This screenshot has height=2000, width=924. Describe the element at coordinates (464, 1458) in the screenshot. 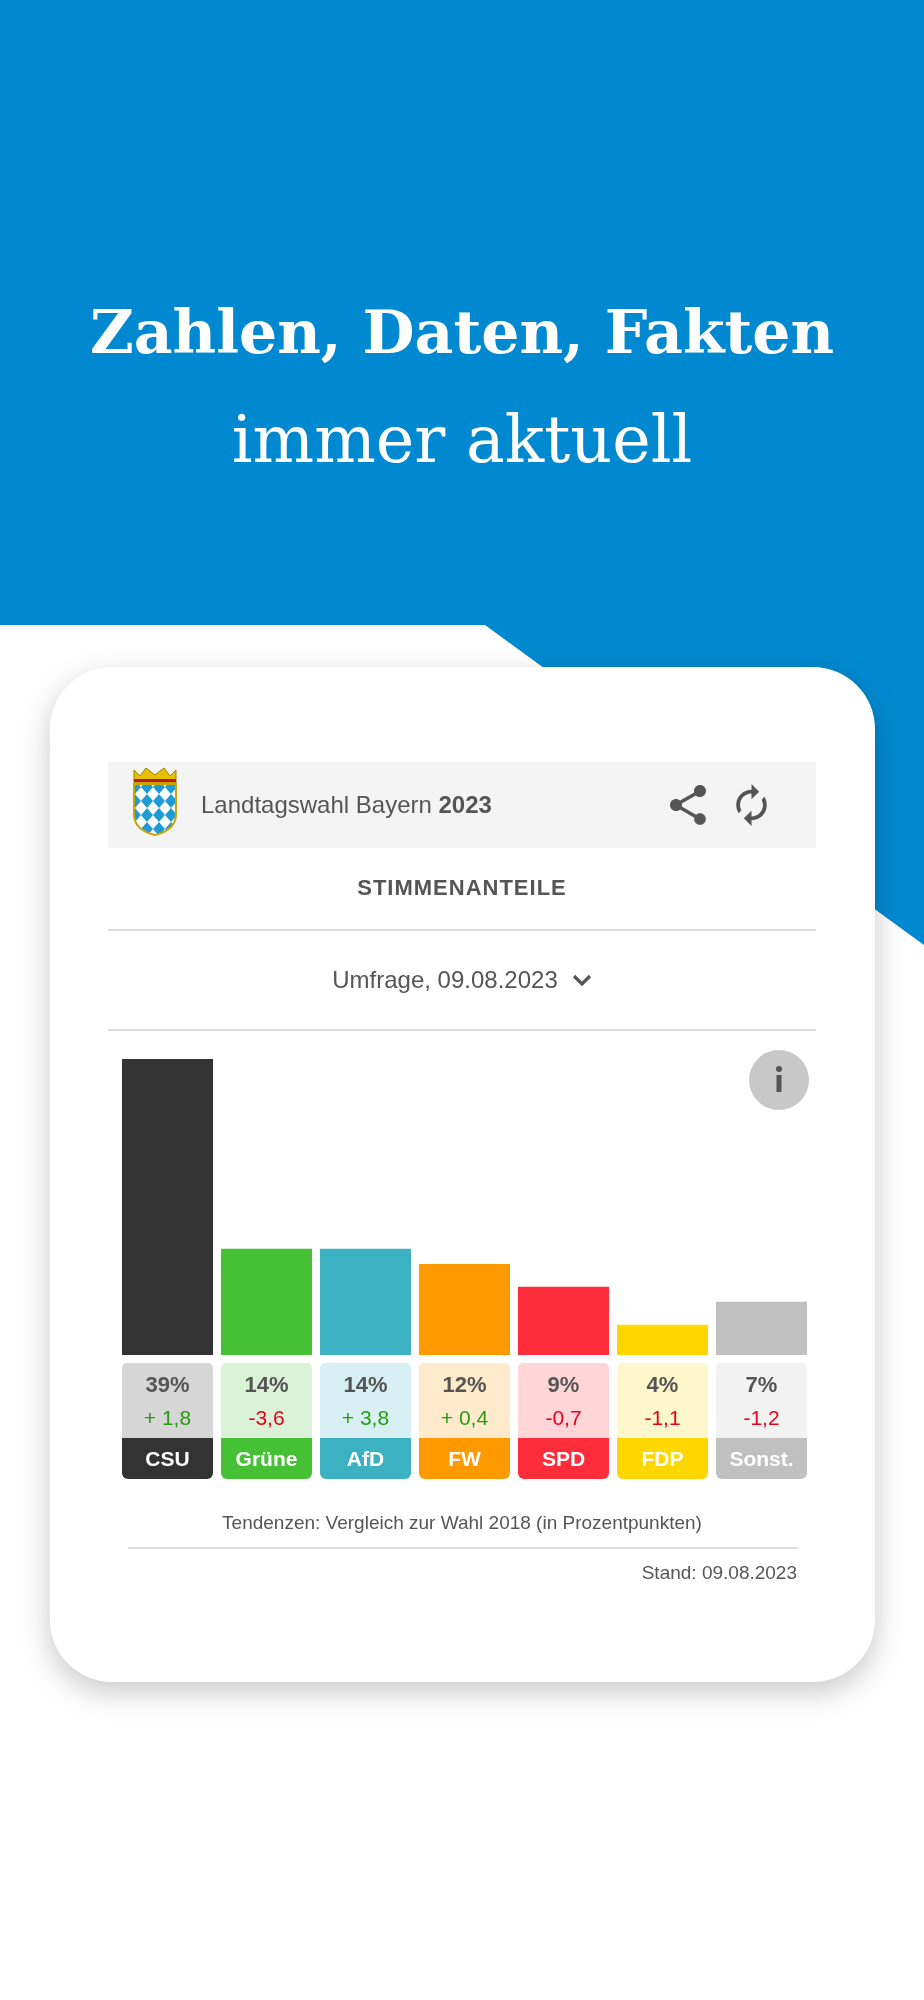

I see `x-tick-label: FW` at that location.